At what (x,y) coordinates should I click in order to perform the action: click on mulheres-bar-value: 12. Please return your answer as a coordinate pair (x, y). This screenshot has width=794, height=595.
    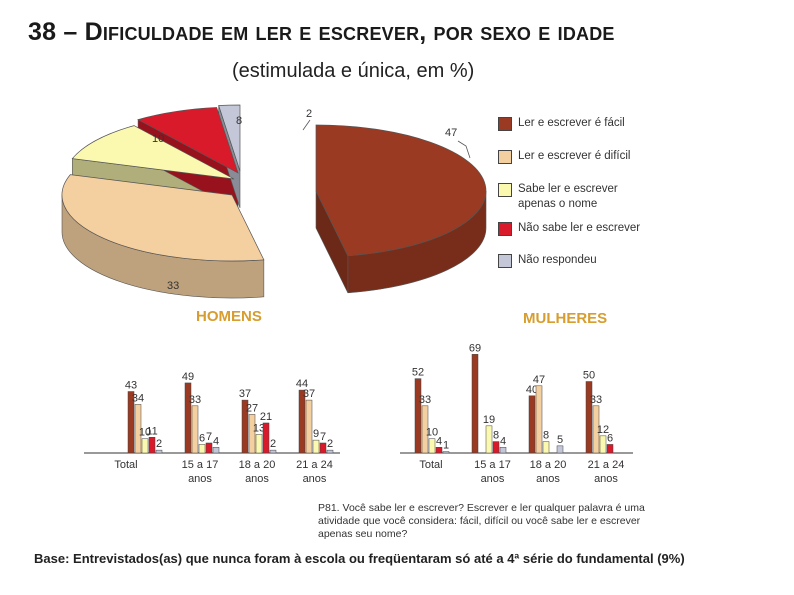
    Looking at the image, I should click on (603, 430).